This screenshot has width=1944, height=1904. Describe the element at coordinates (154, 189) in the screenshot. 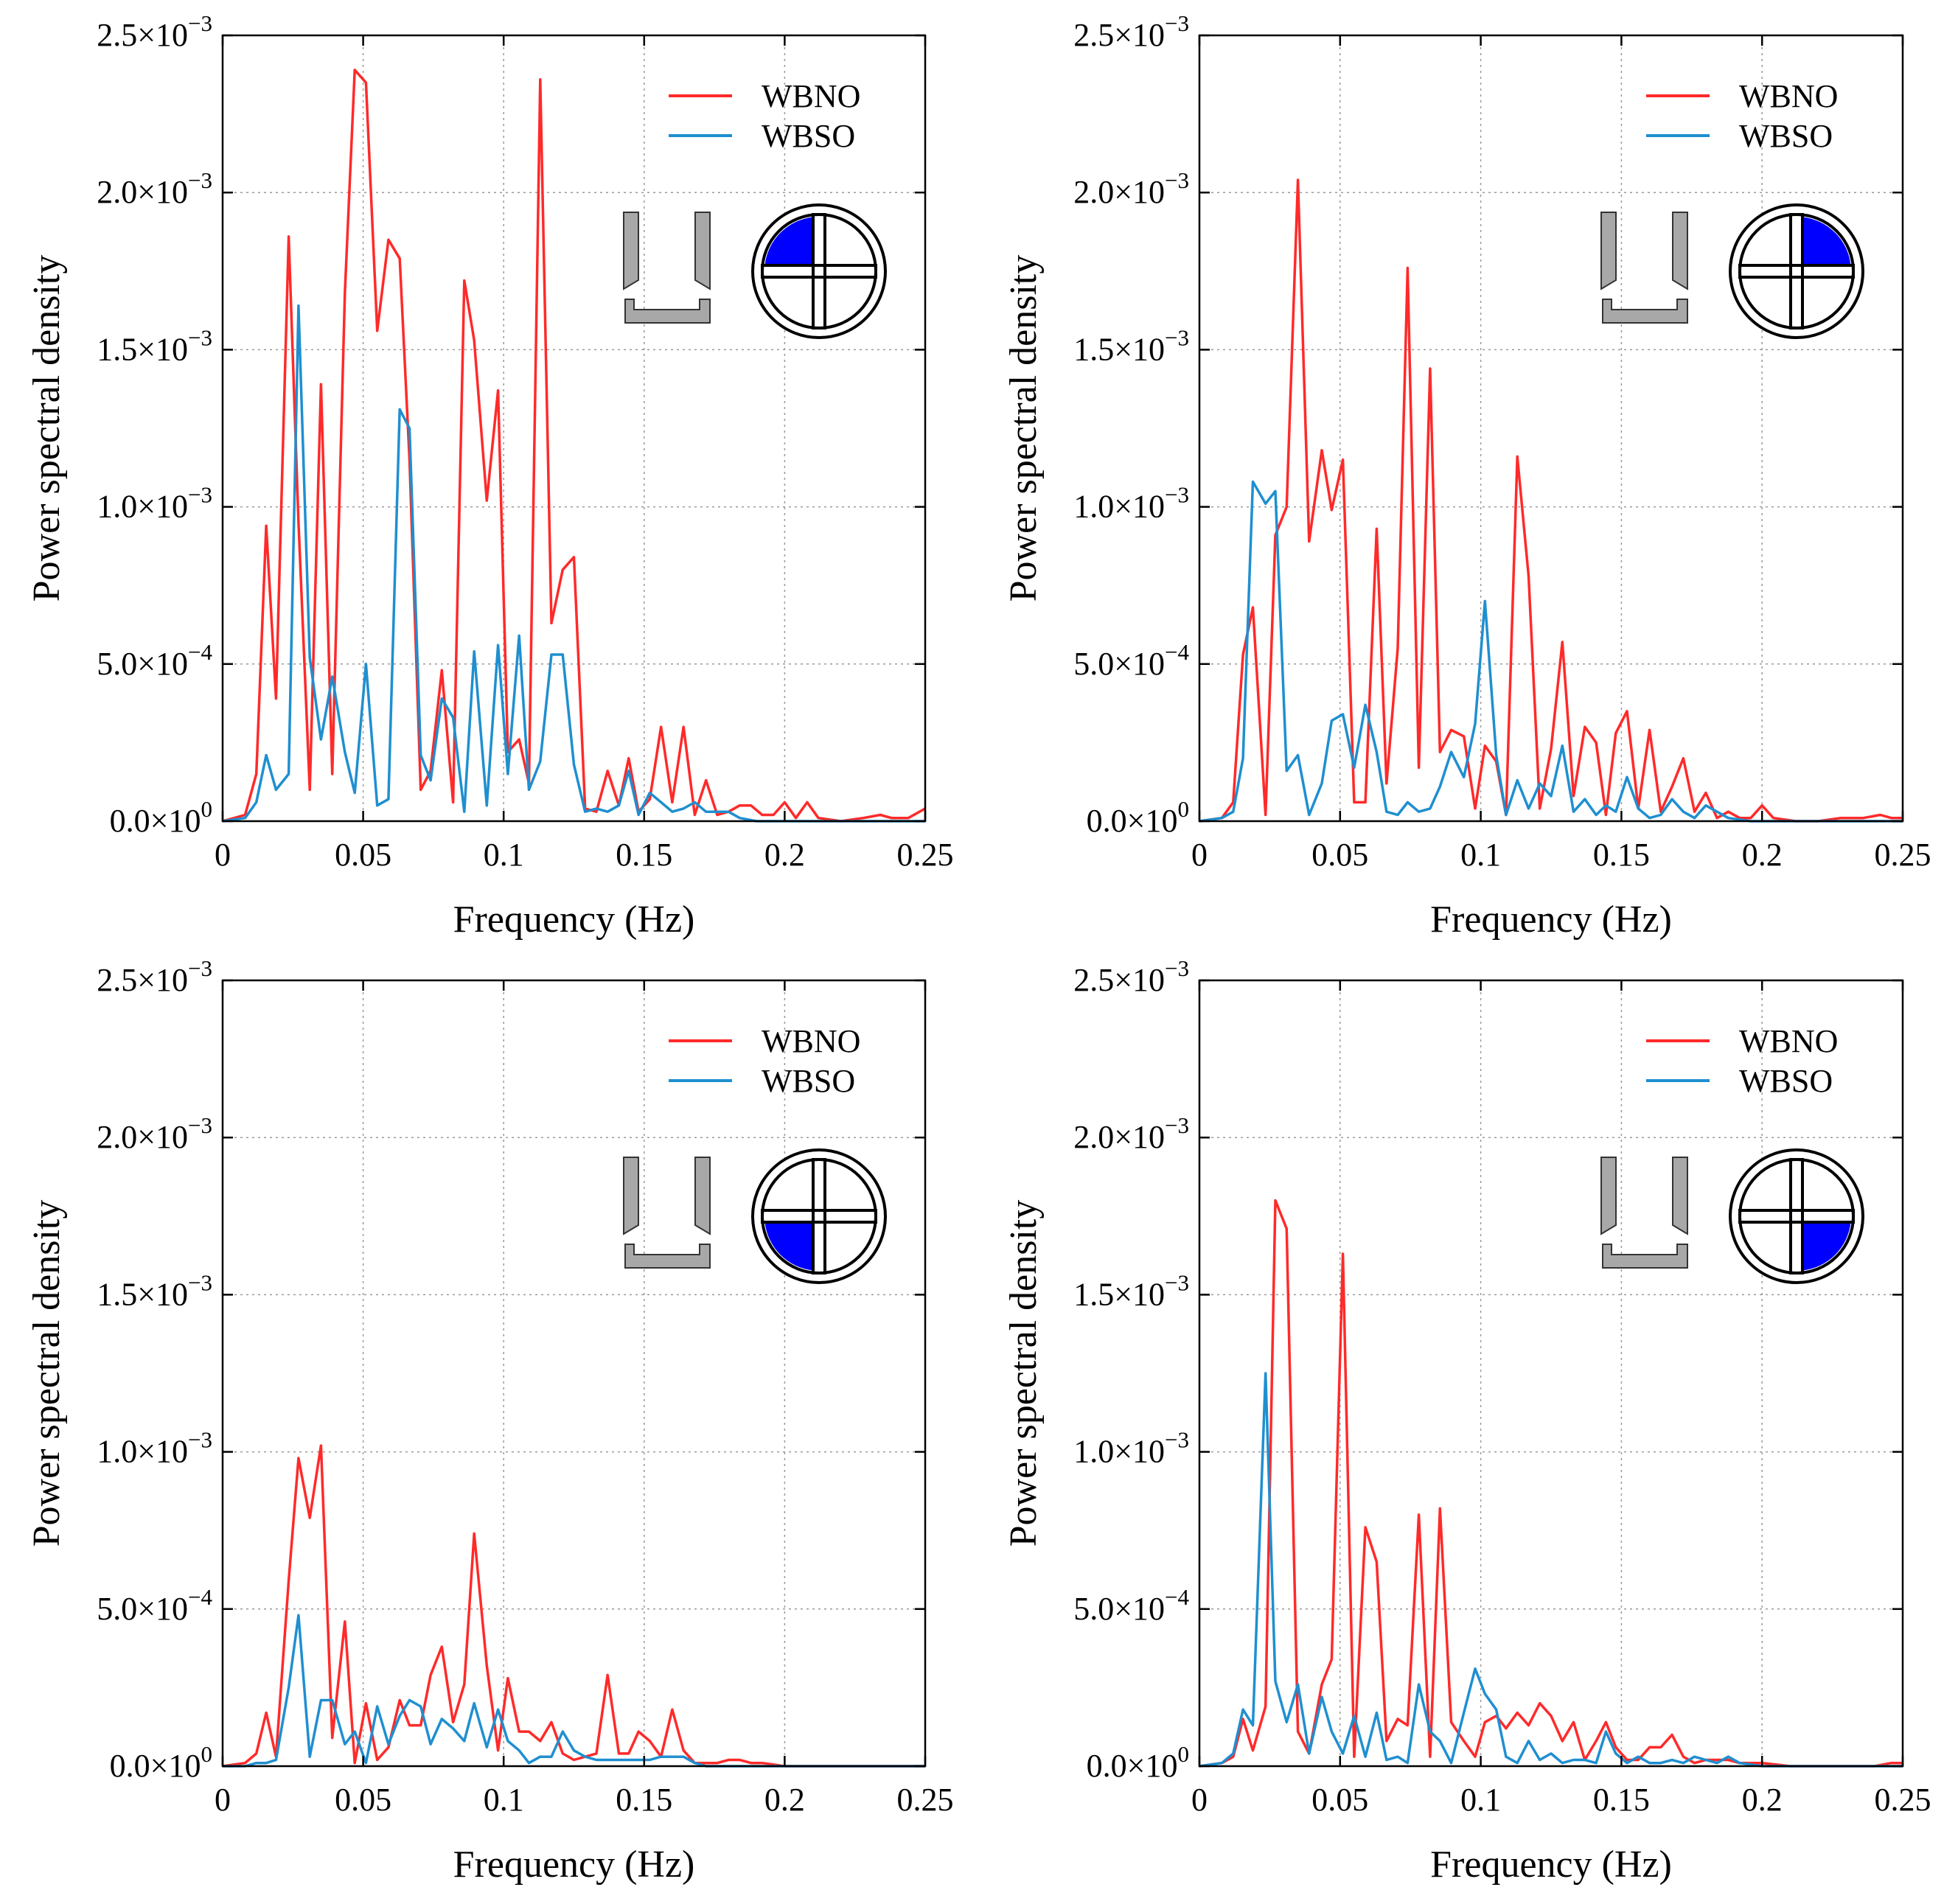

I see `y-tick-label: 2.0×10⁻³` at that location.